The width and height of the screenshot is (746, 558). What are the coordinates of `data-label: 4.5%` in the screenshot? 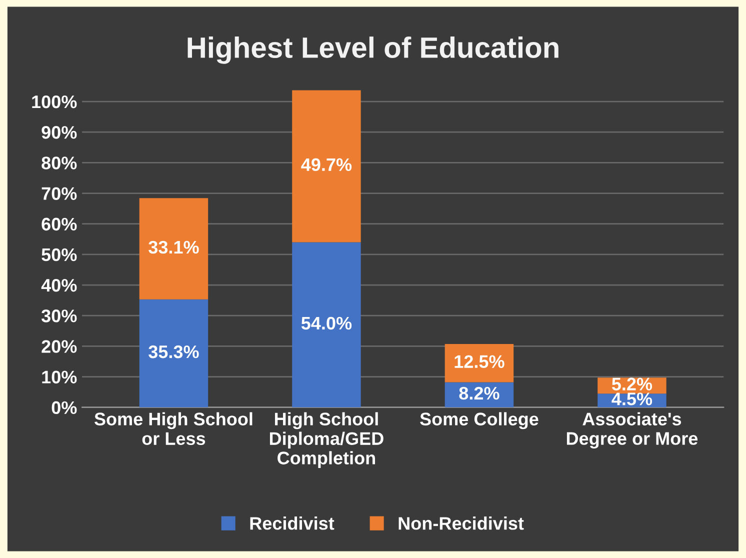 It's located at (632, 399).